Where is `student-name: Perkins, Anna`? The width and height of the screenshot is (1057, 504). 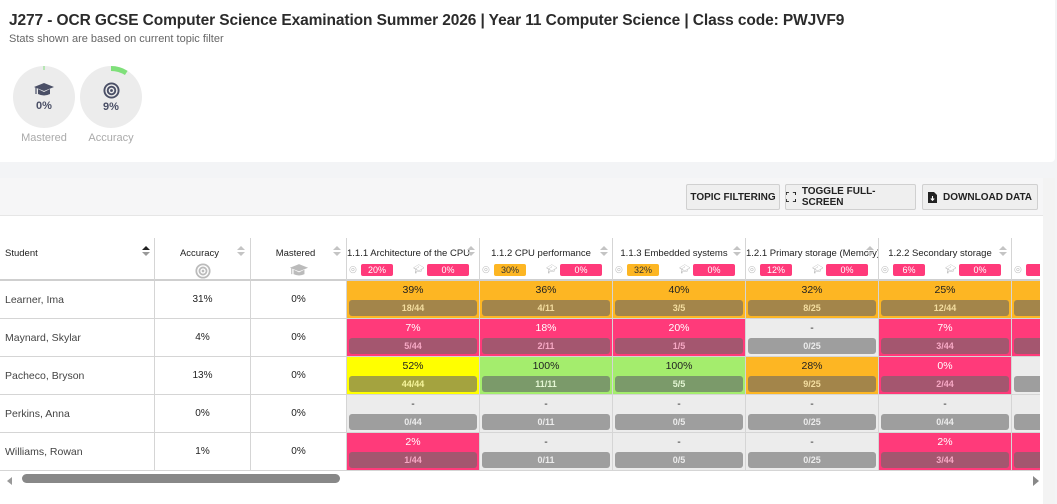
student-name: Perkins, Anna is located at coordinates (77, 414).